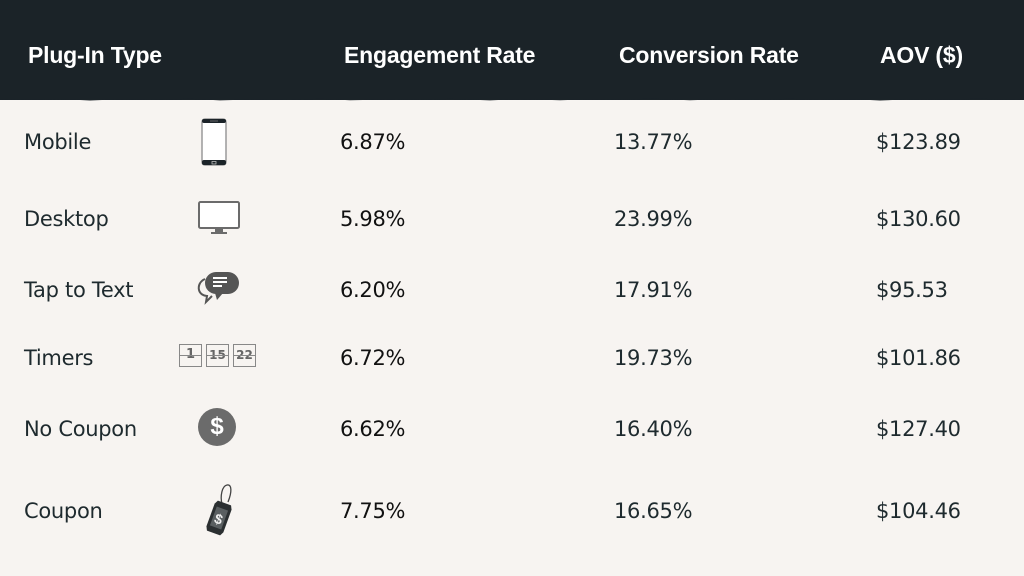 This screenshot has height=576, width=1024. I want to click on engagement-rate-value: 6.62%, so click(373, 429).